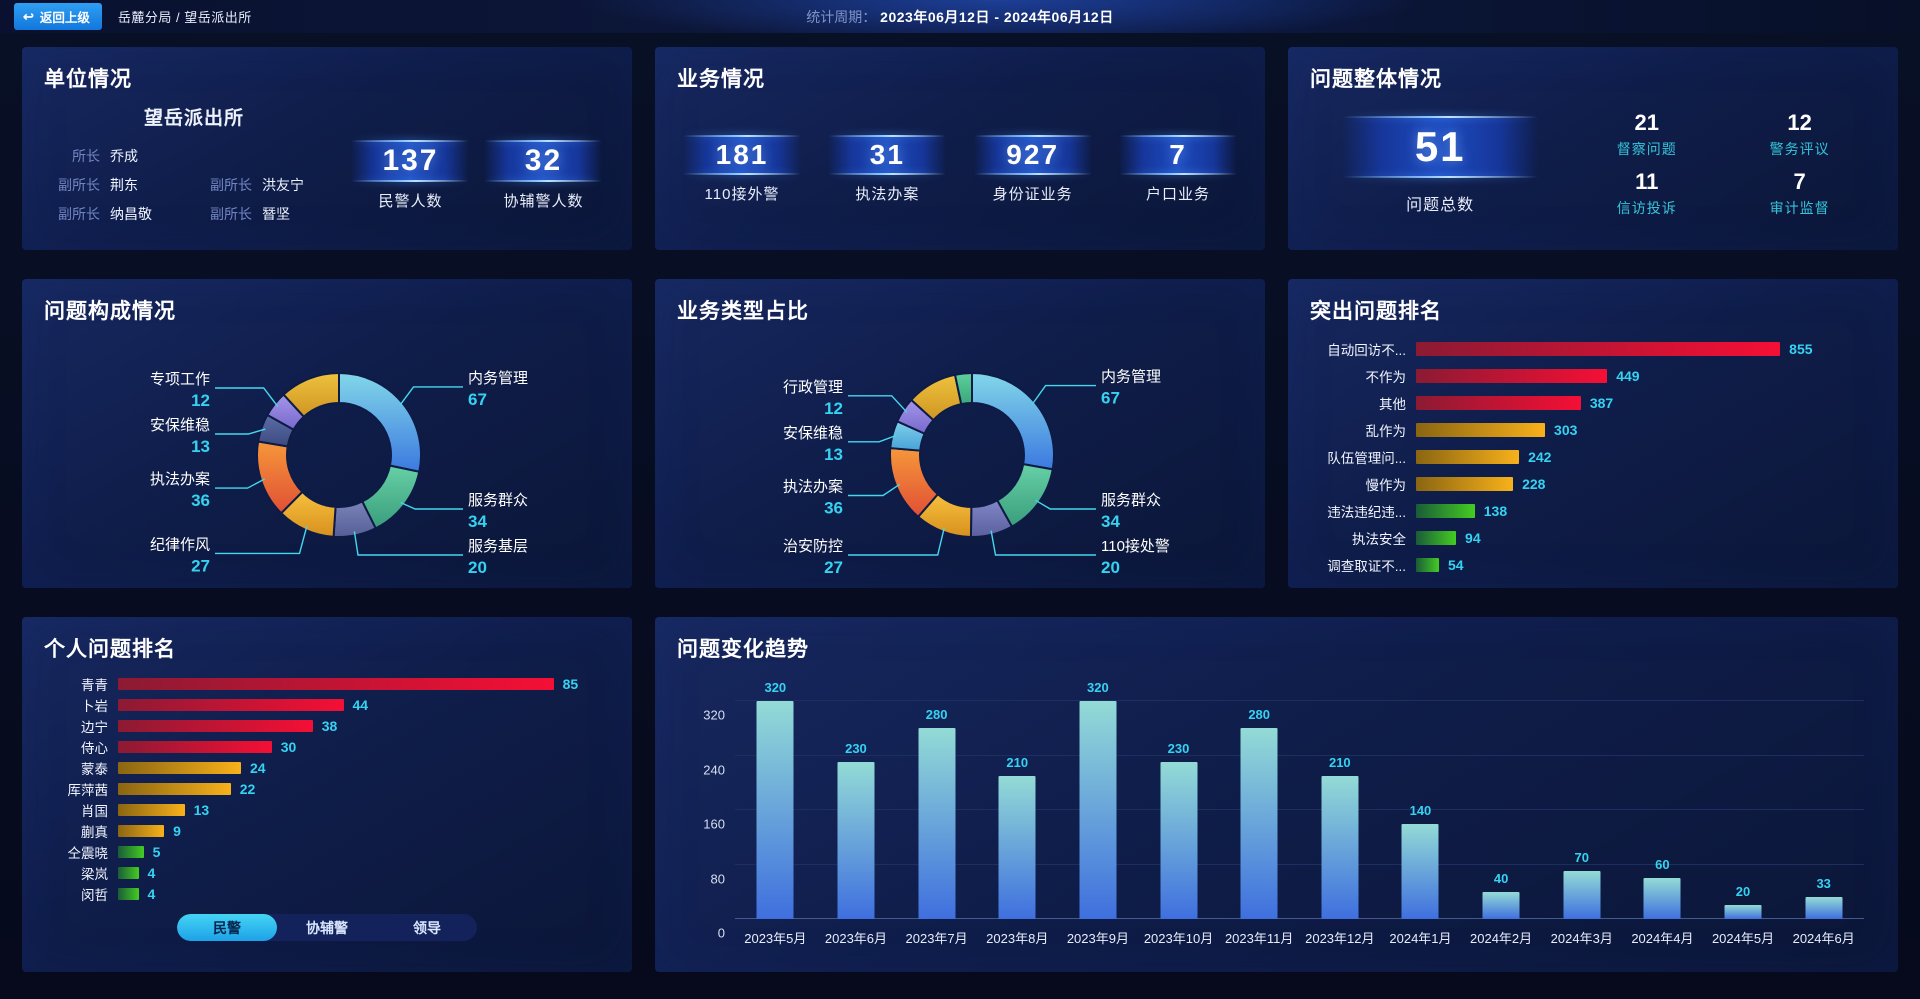 This screenshot has width=1920, height=999. Describe the element at coordinates (887, 169) in the screenshot. I see `stat-law-enforcement: 31 执法办案` at that location.